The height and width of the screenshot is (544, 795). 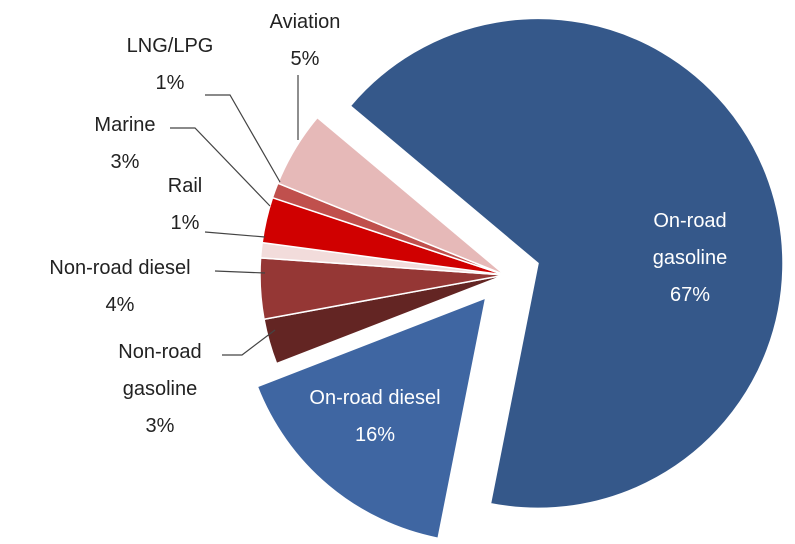 I want to click on slice-label: On-road gasoline 67%, so click(x=690, y=258).